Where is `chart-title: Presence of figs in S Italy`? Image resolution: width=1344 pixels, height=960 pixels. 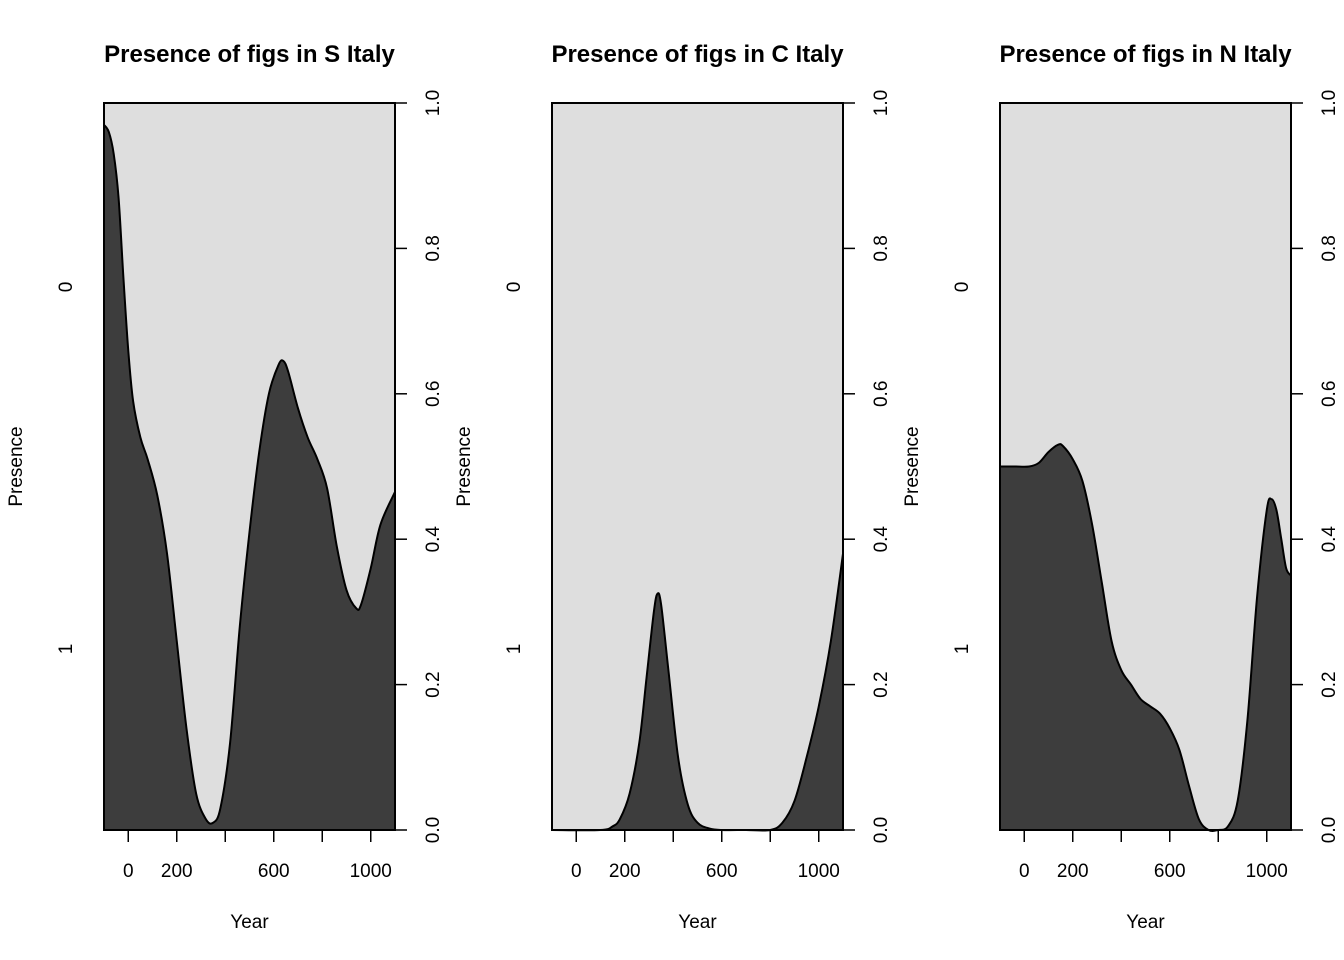
chart-title: Presence of figs in S Italy is located at coordinates (249, 54).